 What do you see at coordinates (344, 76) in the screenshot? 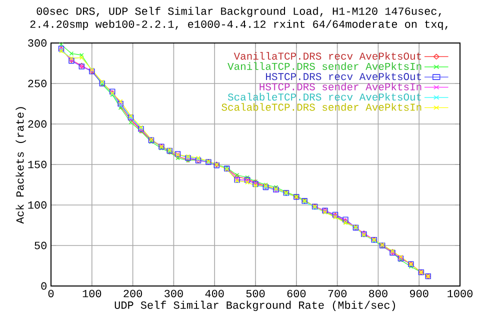
I see `legend-label: HSTCP.DRS recv AvePktsOut` at bounding box center [344, 76].